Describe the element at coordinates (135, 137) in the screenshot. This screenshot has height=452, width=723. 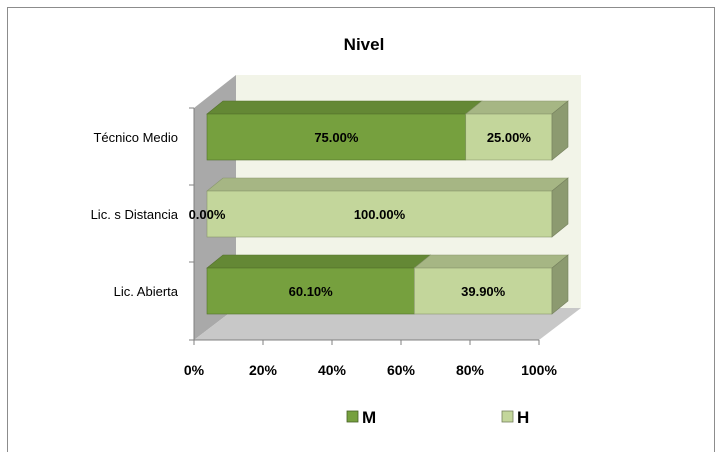
I see `category-label: Técnico Medio` at that location.